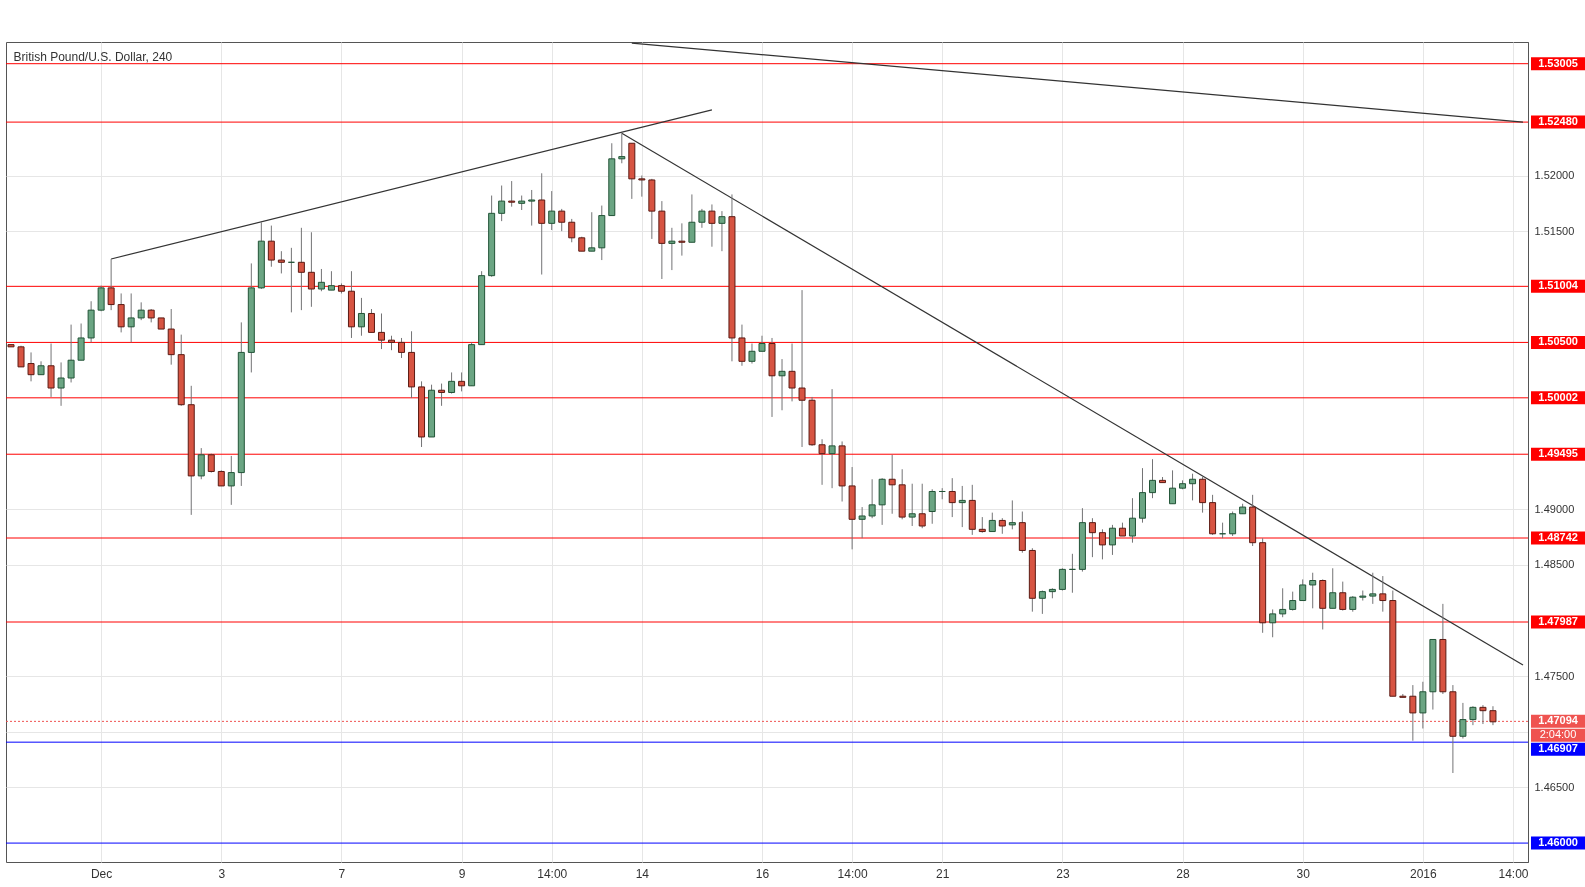 This screenshot has height=887, width=1585. Describe the element at coordinates (1424, 873) in the screenshot. I see `x-tick-label: 2016` at that location.